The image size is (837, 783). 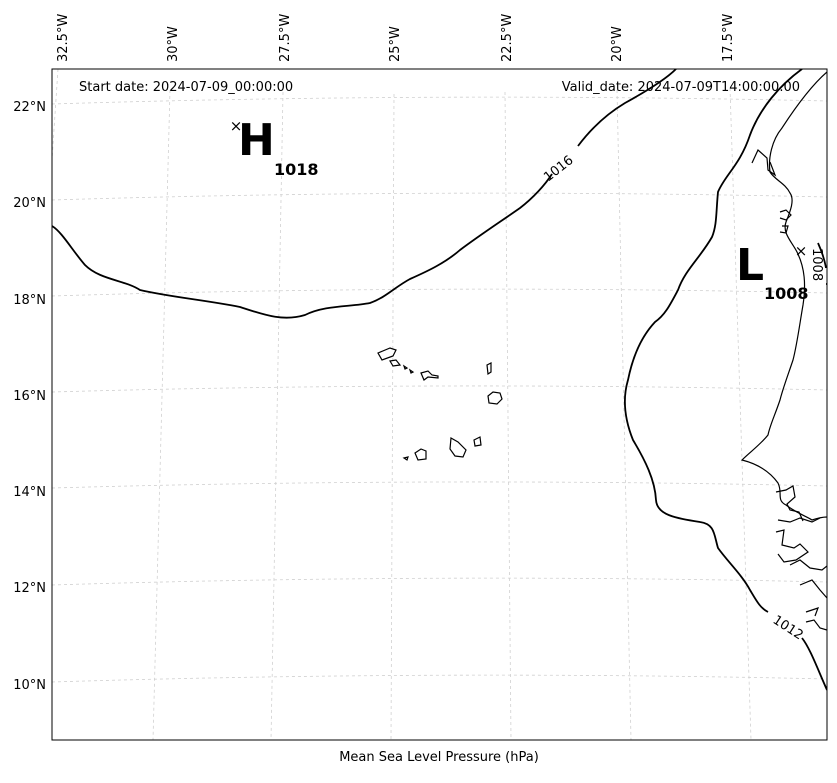 What do you see at coordinates (173, 44) in the screenshot?
I see `lon-label: 30°W` at bounding box center [173, 44].